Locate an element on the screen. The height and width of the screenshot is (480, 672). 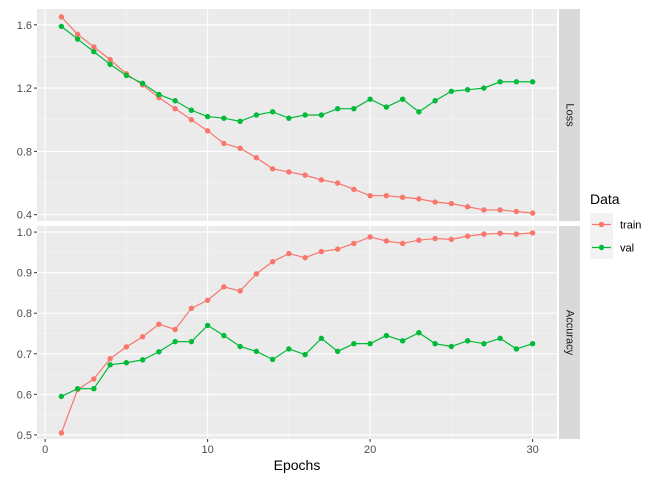
x-tick-label: 30 is located at coordinates (533, 450).